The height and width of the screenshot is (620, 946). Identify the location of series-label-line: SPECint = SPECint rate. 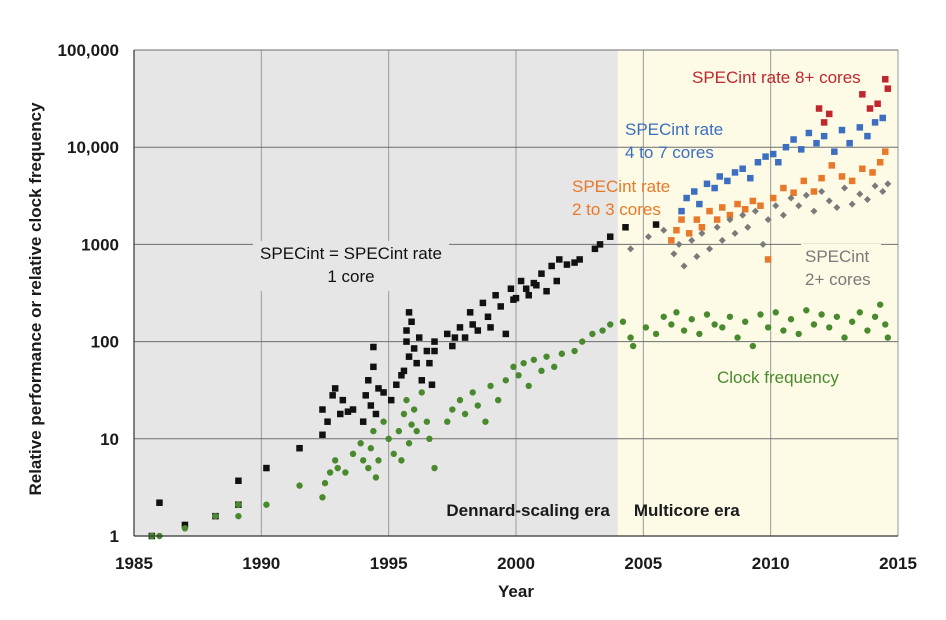
(351, 253).